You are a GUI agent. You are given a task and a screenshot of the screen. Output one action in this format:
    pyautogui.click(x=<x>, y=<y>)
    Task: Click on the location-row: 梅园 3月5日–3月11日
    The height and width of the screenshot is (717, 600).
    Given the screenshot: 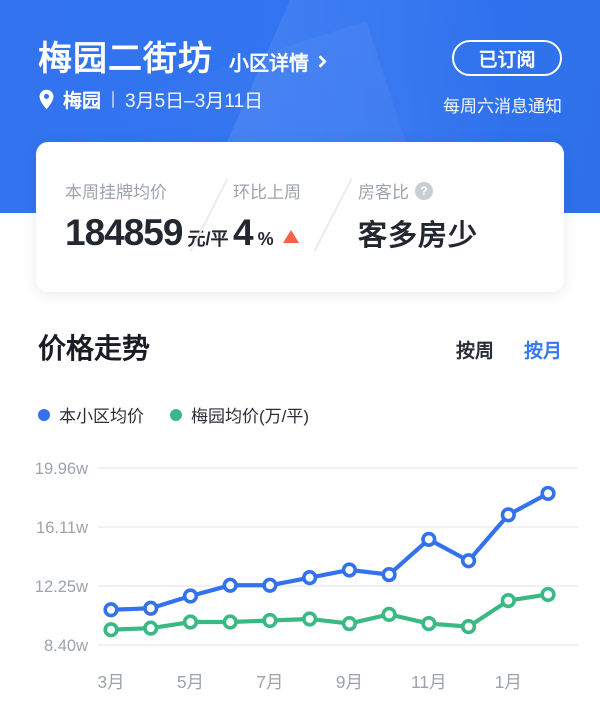 What is the action you would take?
    pyautogui.click(x=150, y=99)
    